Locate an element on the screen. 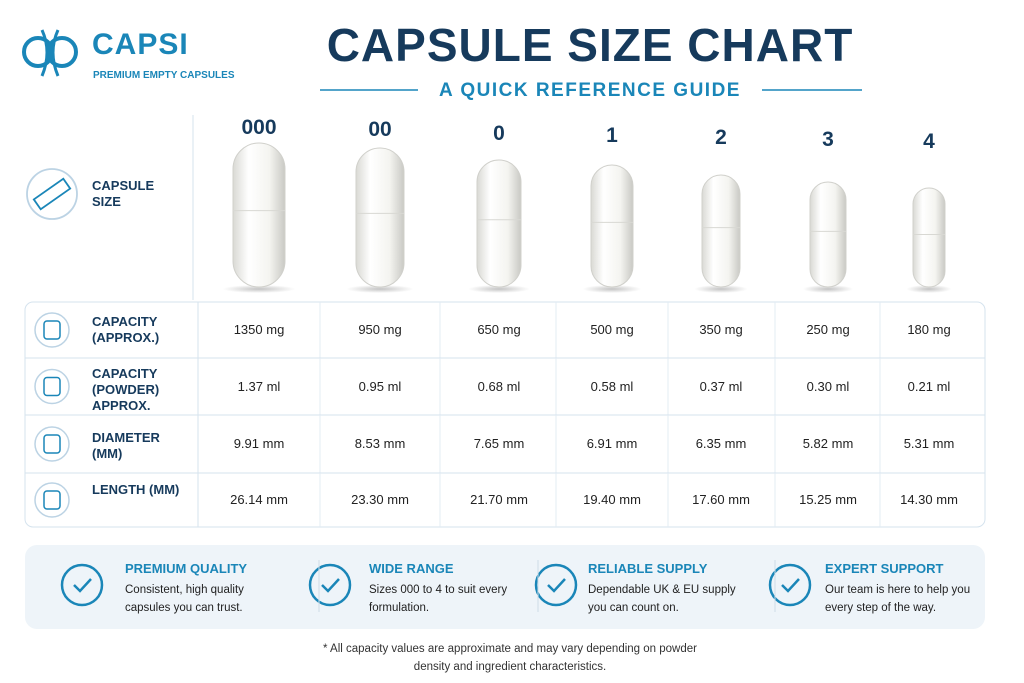  size-label: 4 is located at coordinates (929, 141).